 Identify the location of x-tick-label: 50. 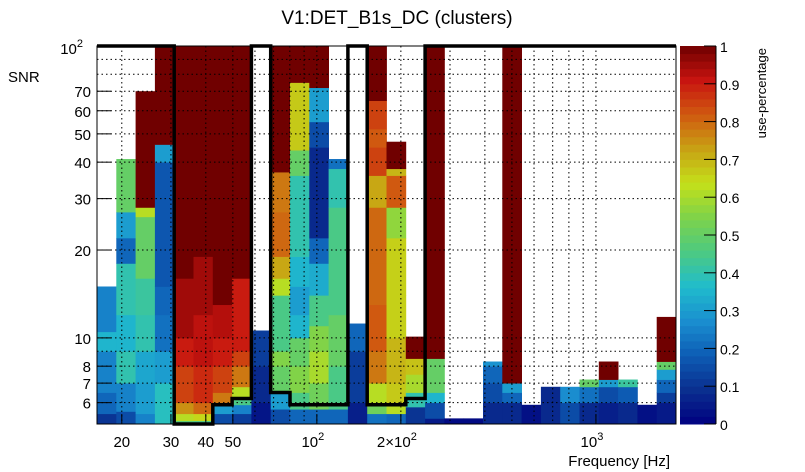
(233, 442).